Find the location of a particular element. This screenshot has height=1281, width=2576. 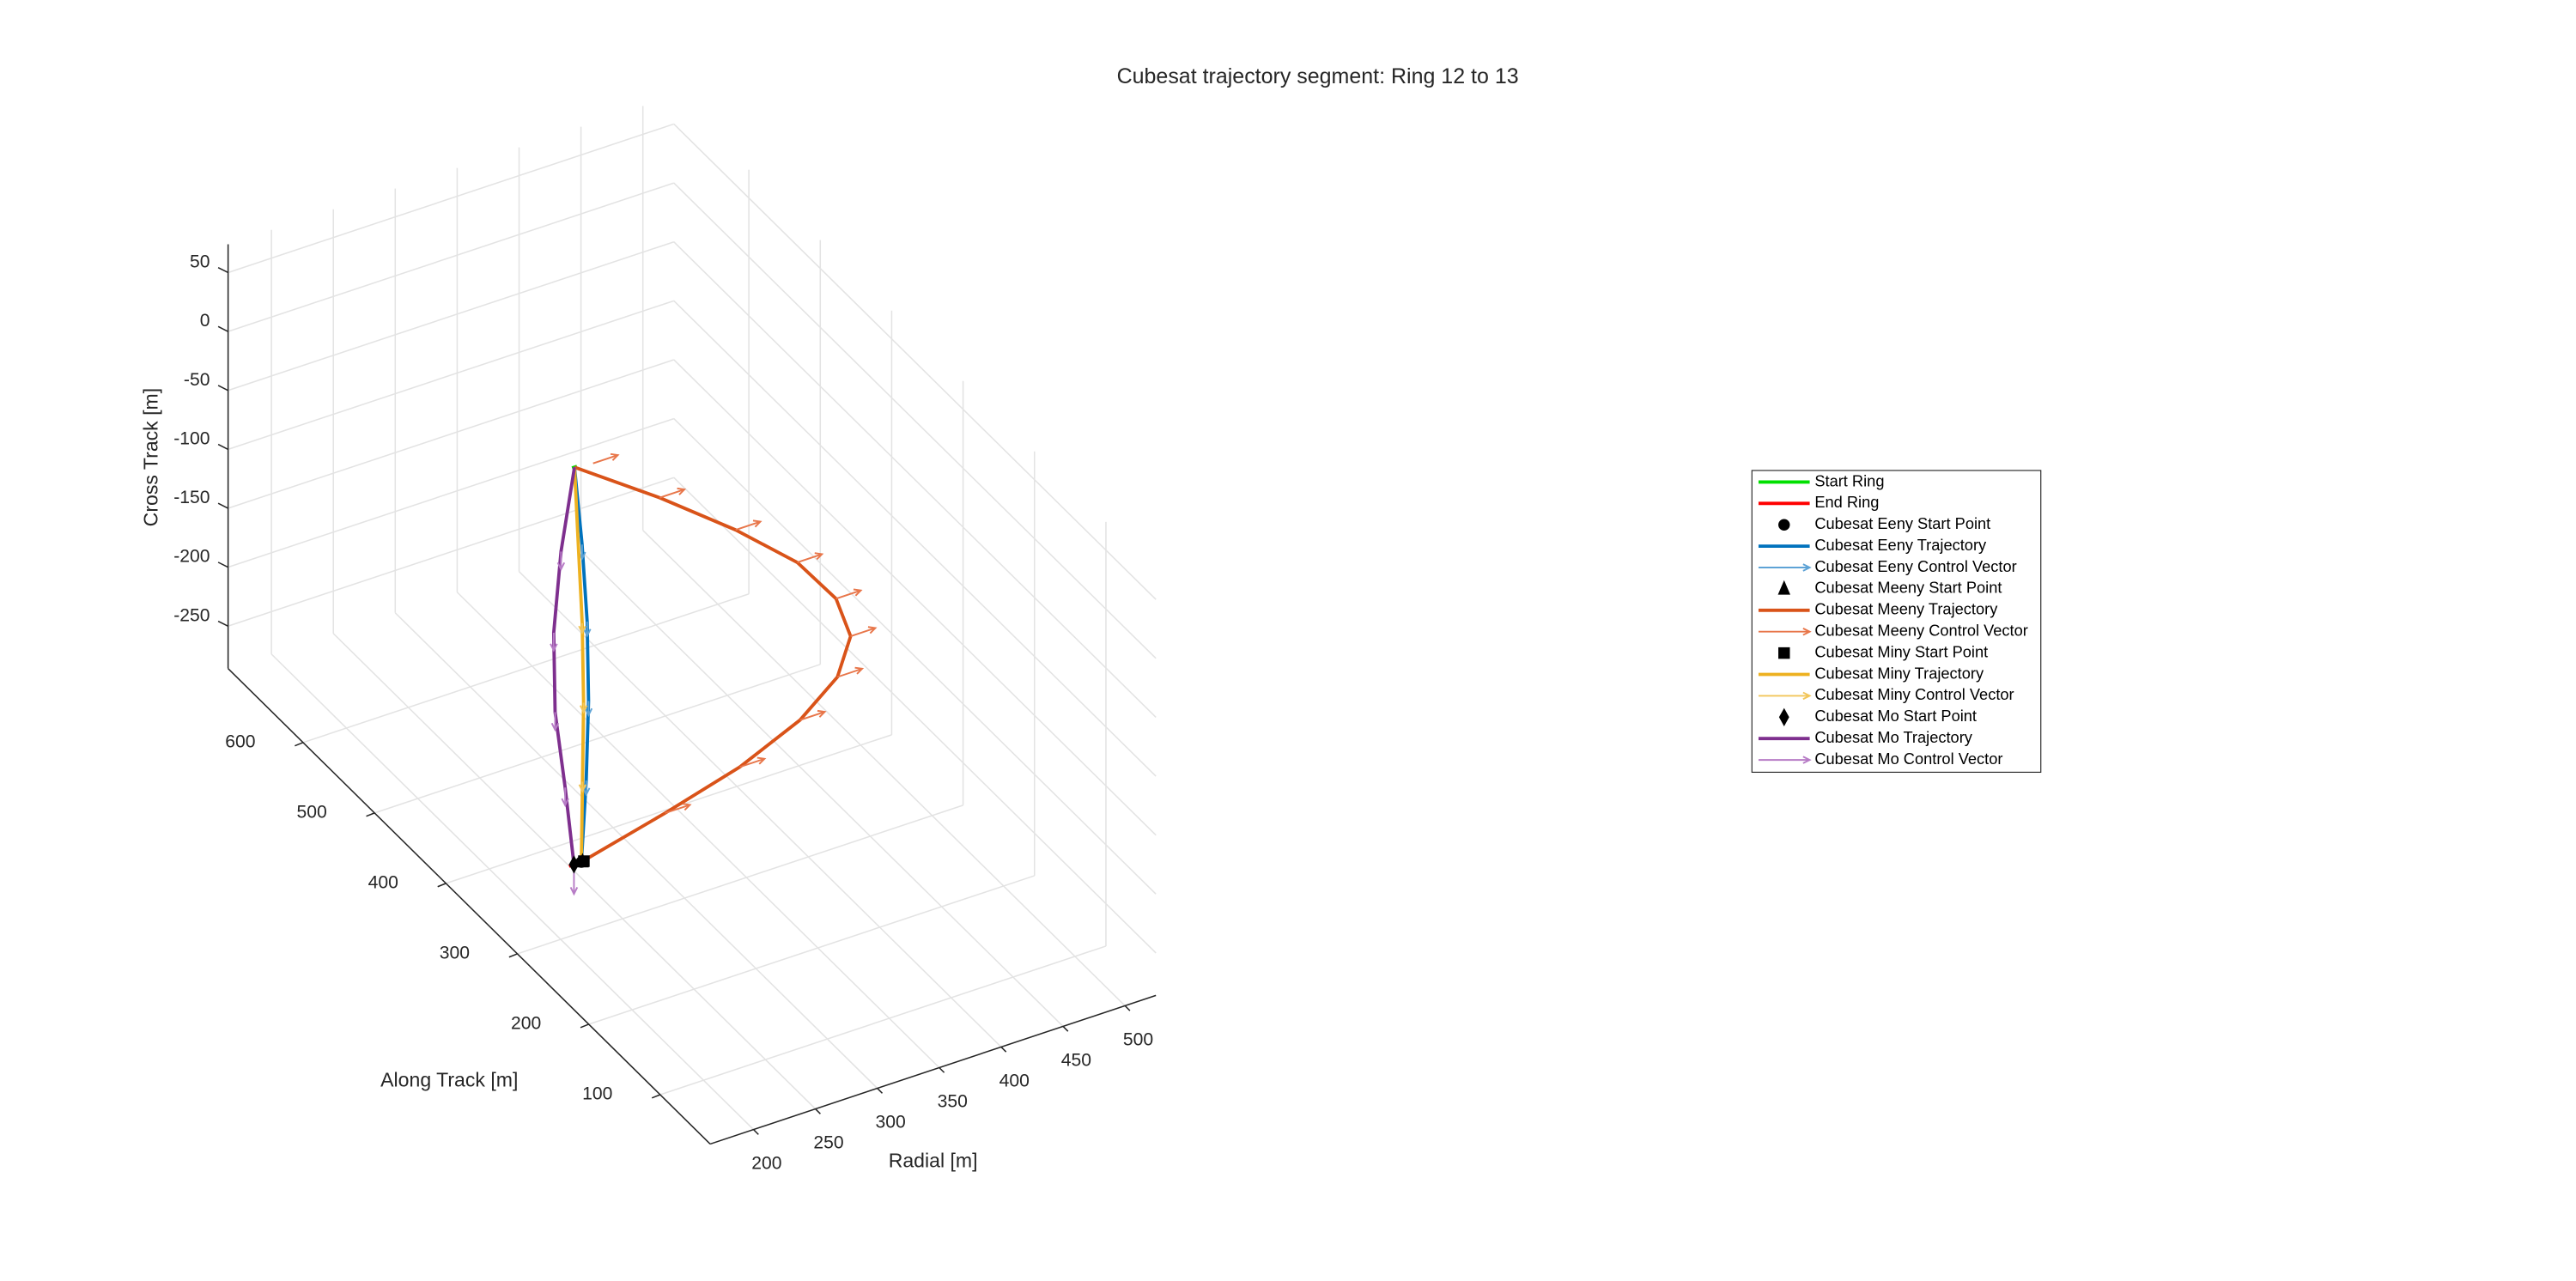

y-tick-label: 100 is located at coordinates (597, 1094).